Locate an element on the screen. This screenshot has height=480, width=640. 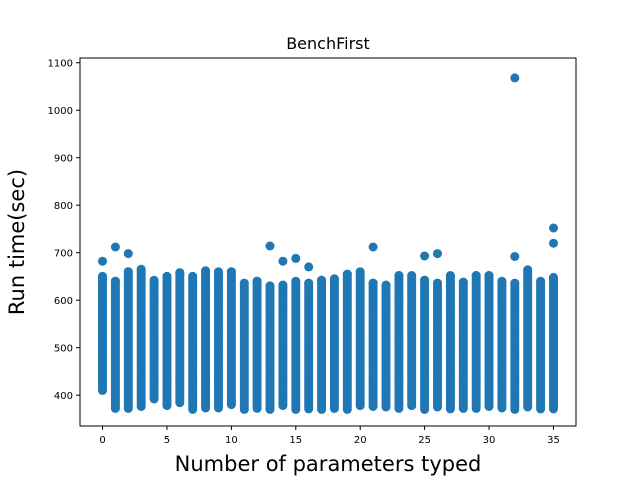
y-tick-label: 800 is located at coordinates (63, 206).